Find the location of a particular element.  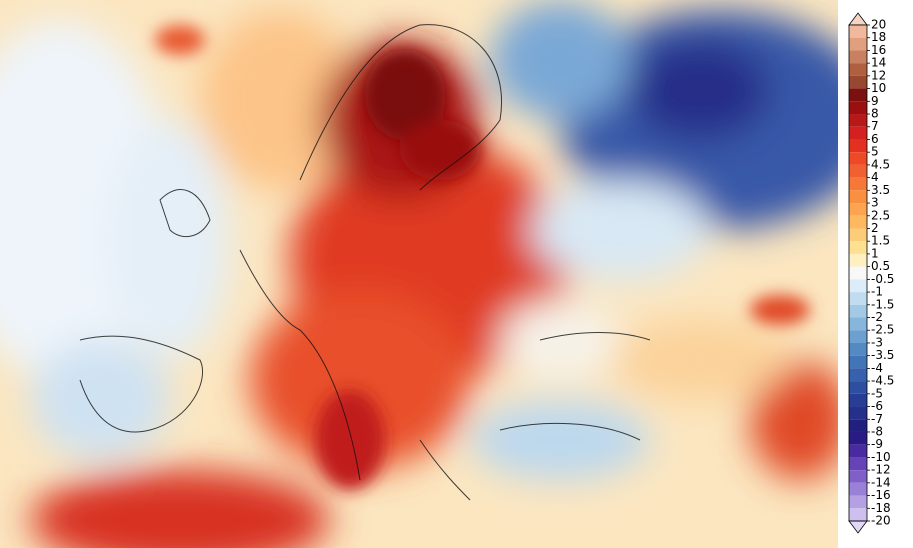

colorbar-tick-label: 8 is located at coordinates (875, 114).